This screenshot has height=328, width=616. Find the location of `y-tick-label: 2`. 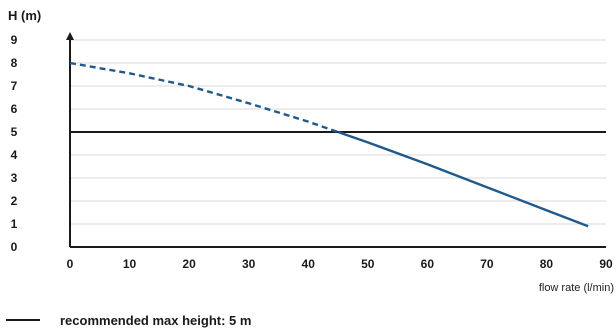

y-tick-label: 2 is located at coordinates (14, 201).